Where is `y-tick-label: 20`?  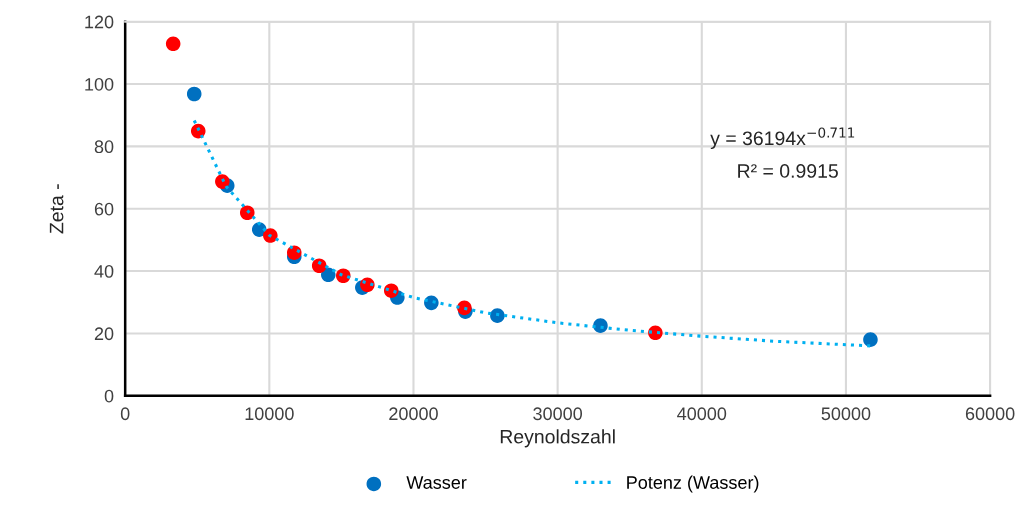
y-tick-label: 20 is located at coordinates (104, 334).